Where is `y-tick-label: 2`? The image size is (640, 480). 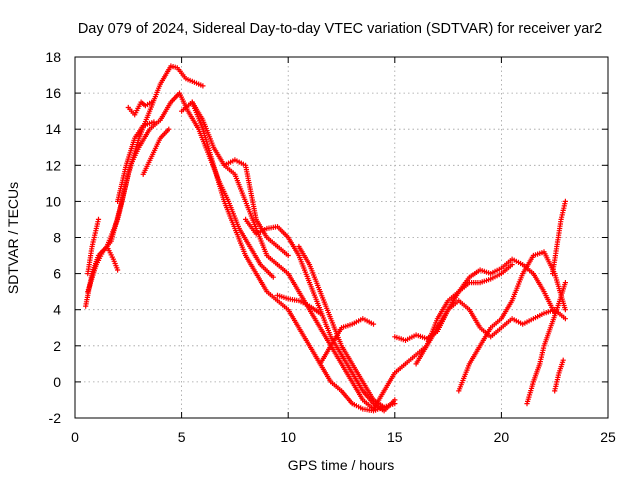
y-tick-label: 2 is located at coordinates (57, 346).